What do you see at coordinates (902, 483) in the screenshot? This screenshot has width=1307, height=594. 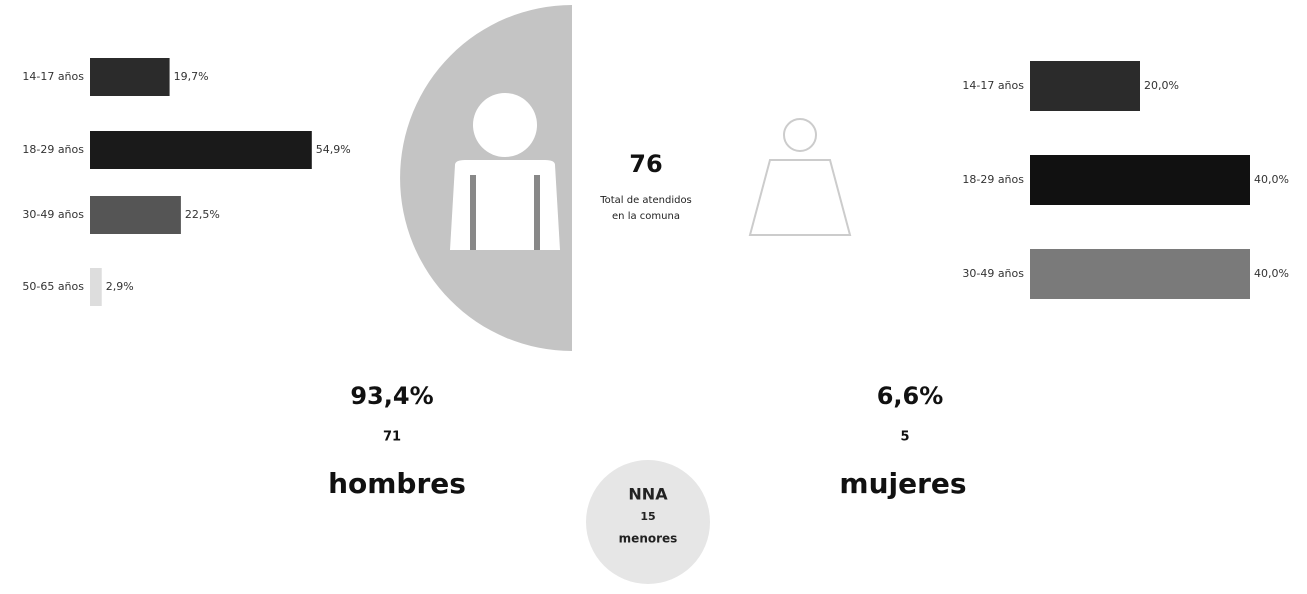 I see `women-label: mujeres` at bounding box center [902, 483].